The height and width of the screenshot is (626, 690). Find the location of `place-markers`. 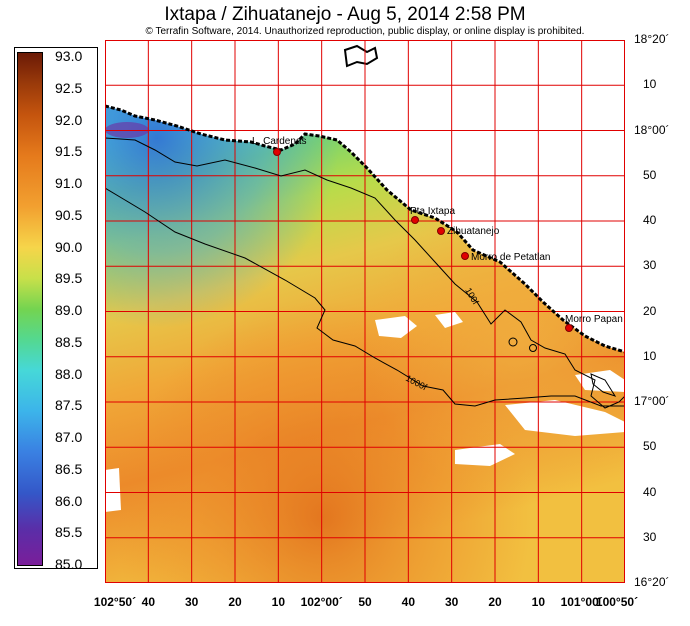

place-markers is located at coordinates (423, 240).